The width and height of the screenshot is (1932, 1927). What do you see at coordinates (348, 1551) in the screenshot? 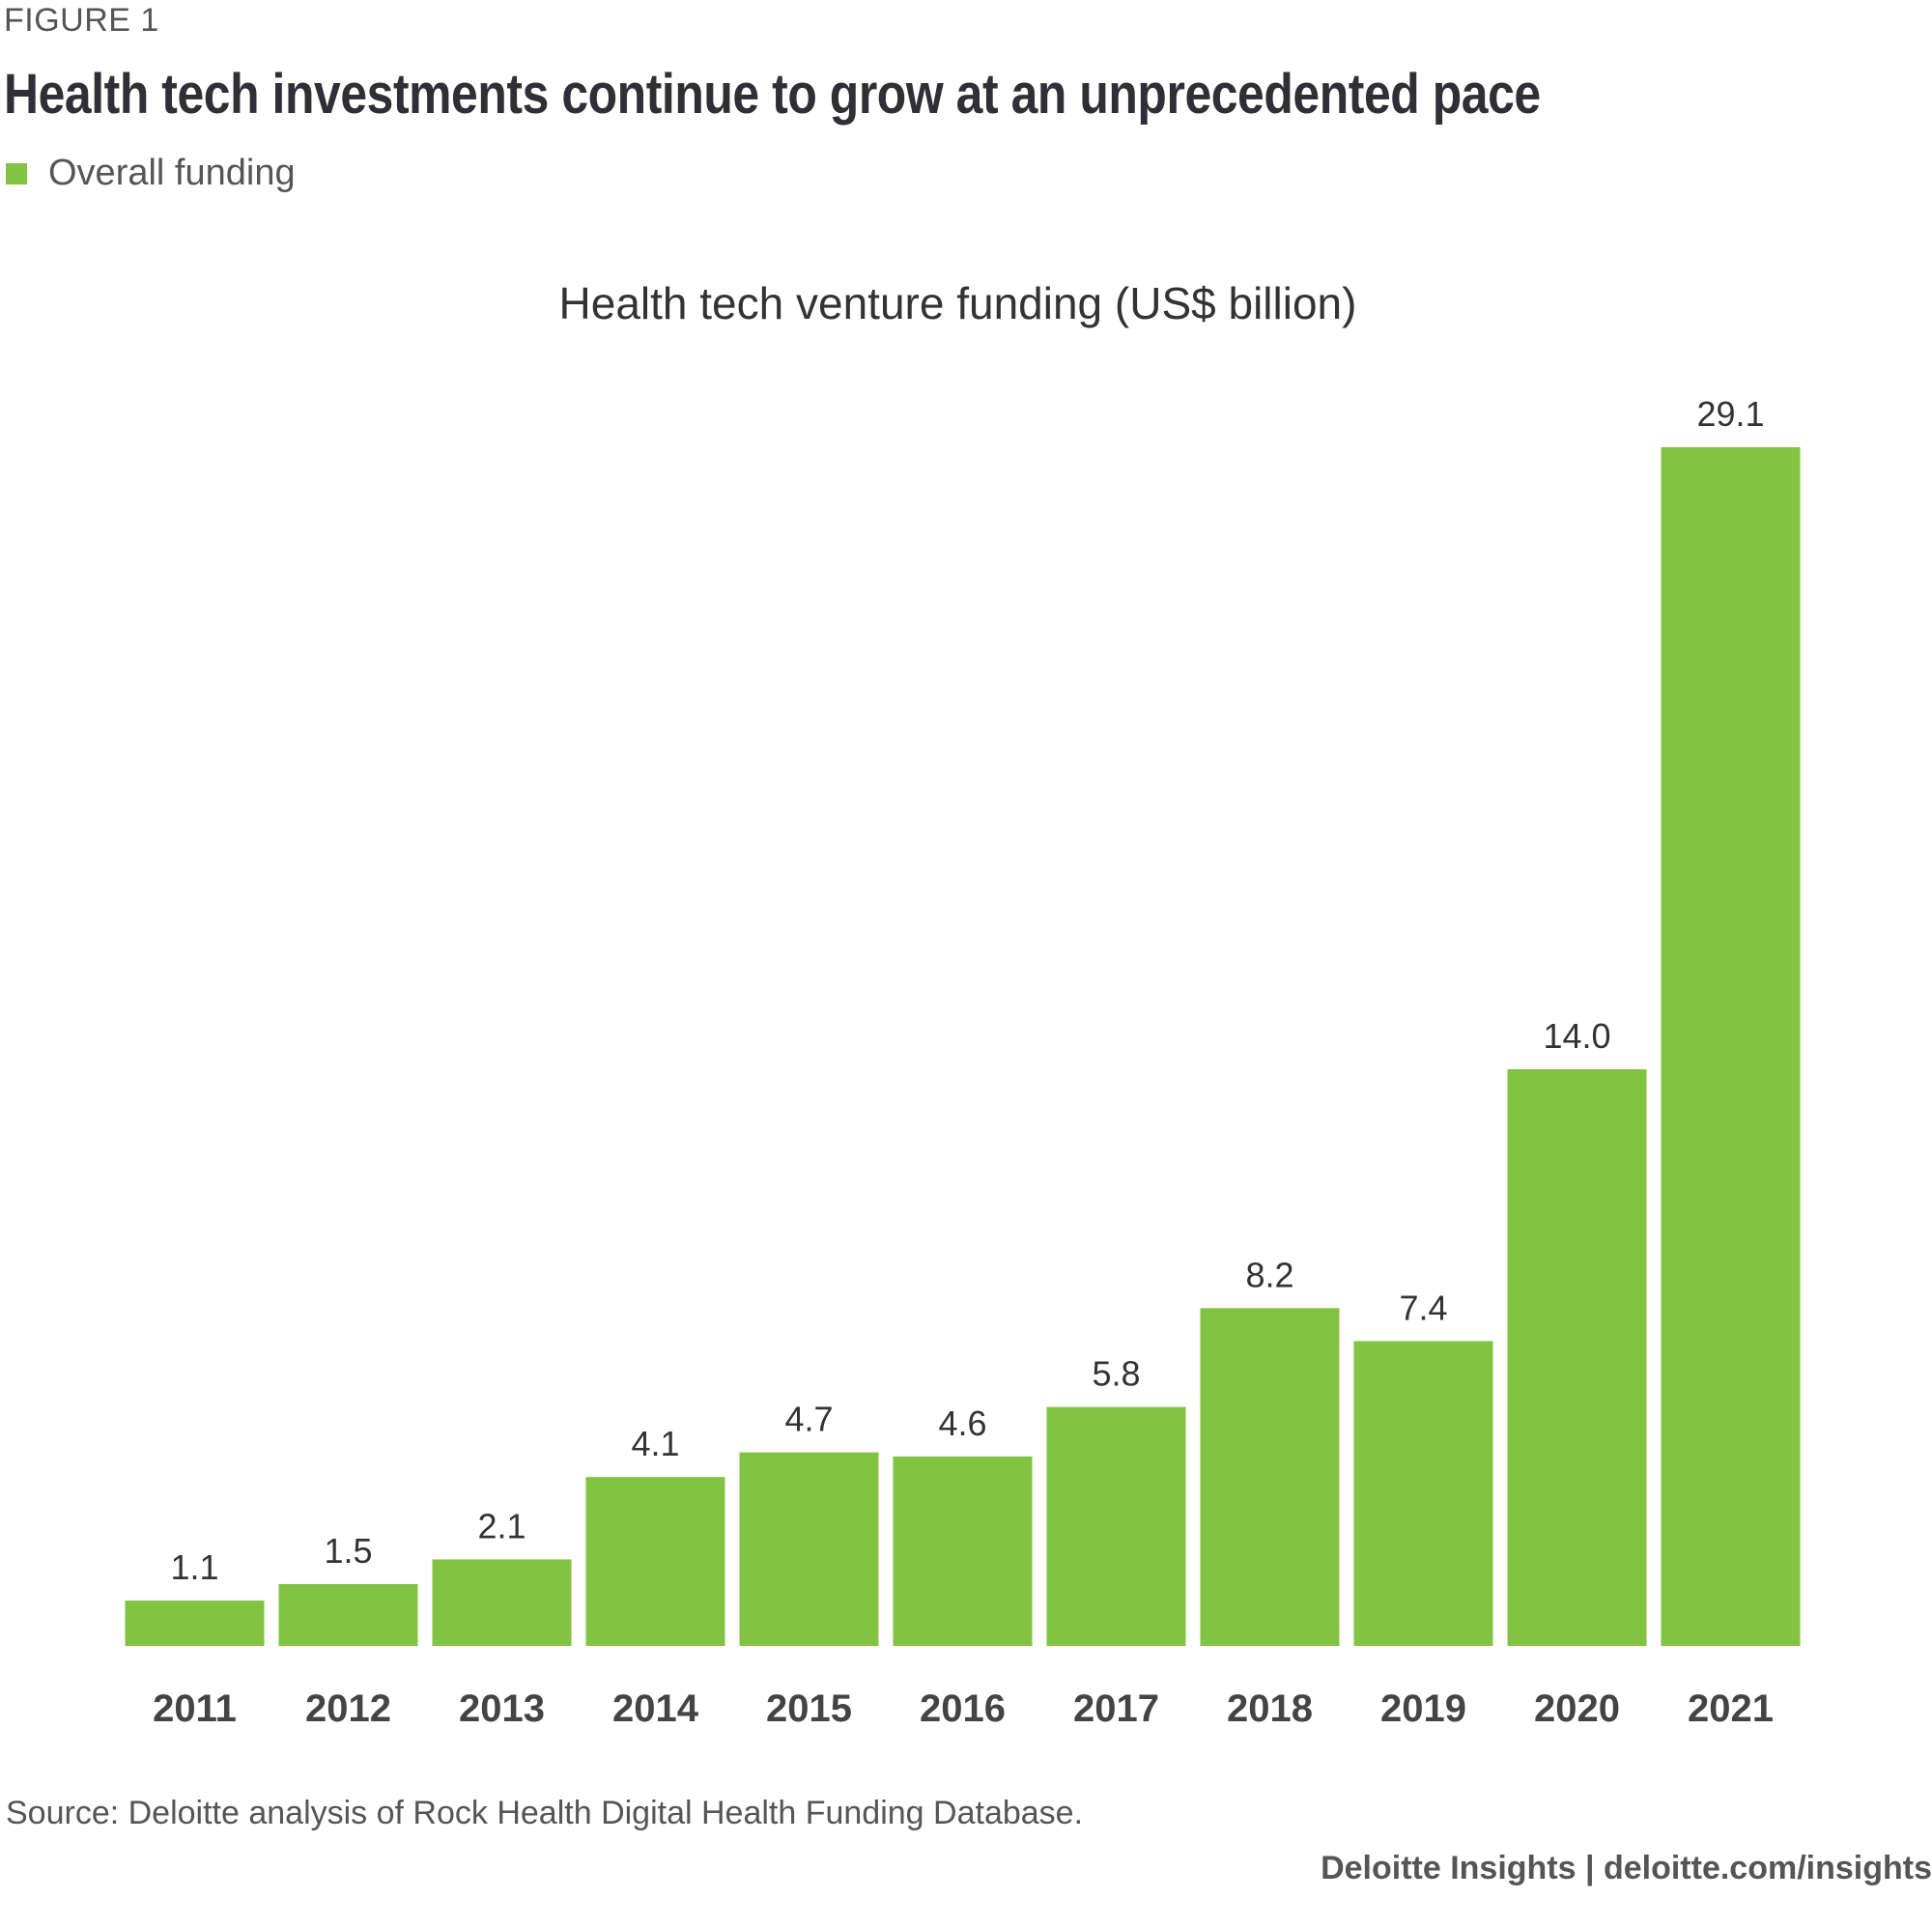
I see `value-label-2012: 1.5` at bounding box center [348, 1551].